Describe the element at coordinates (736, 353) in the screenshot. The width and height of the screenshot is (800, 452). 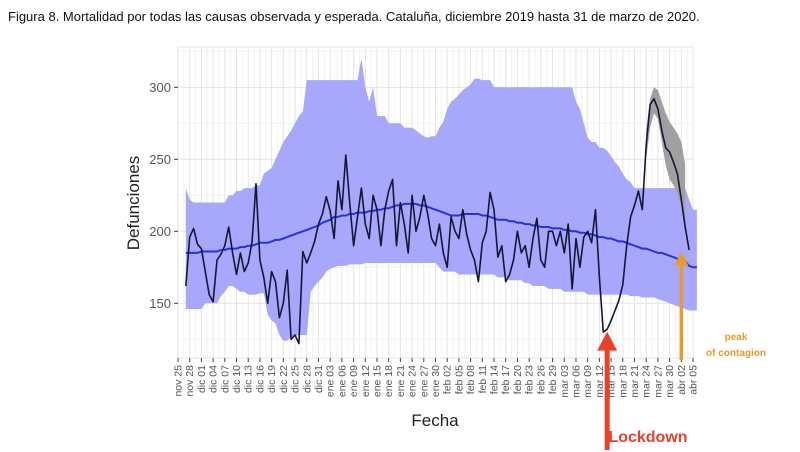
I see `peak-label-line2: of contagion` at that location.